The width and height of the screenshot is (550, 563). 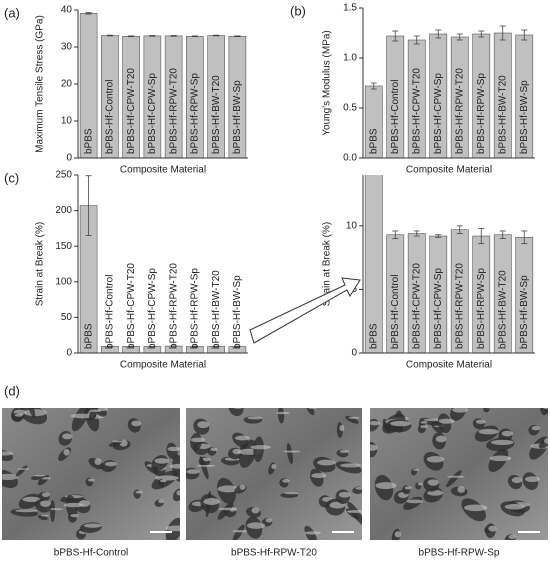 I want to click on y-tick-label: 20, so click(x=67, y=84).